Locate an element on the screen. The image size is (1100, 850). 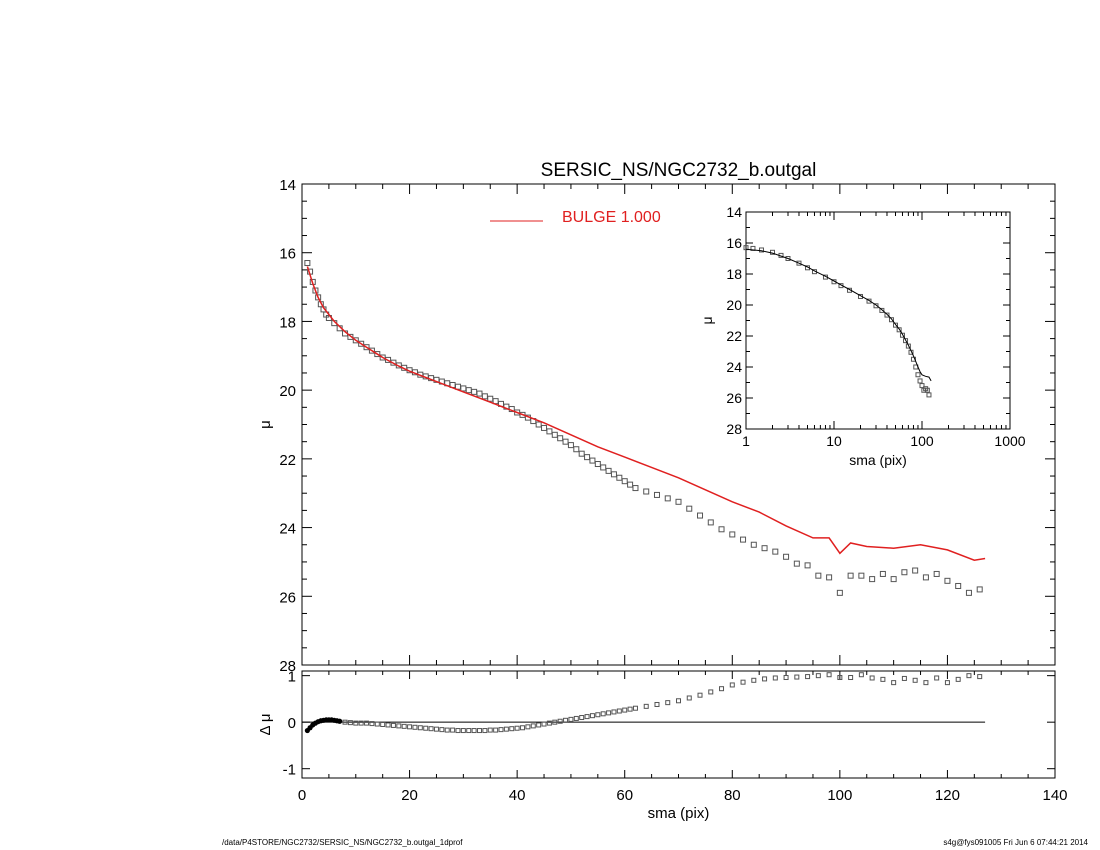
main-ylabel: μ is located at coordinates (265, 424).